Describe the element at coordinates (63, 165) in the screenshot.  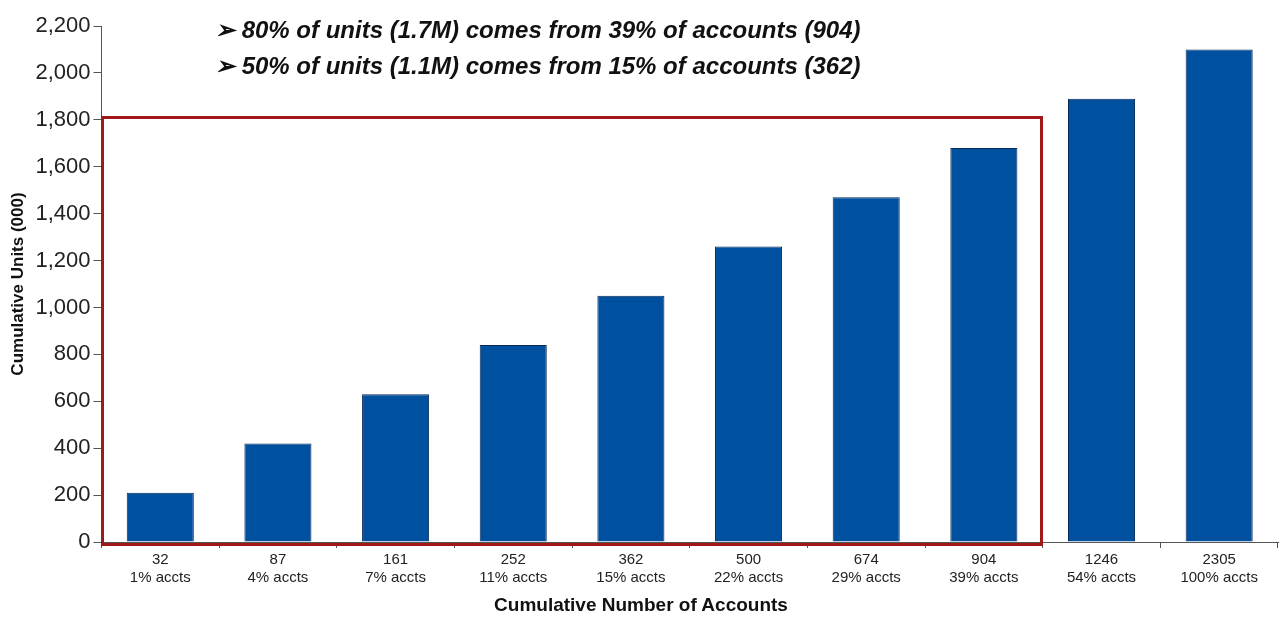
I see `y-tick-label: 1,600` at that location.